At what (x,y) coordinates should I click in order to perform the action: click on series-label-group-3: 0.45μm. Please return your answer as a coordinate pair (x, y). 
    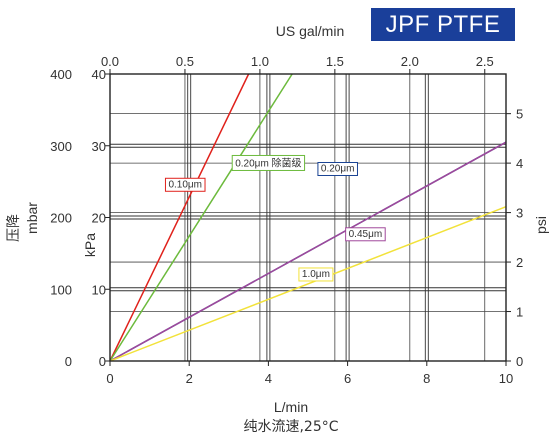
    Looking at the image, I should click on (365, 234).